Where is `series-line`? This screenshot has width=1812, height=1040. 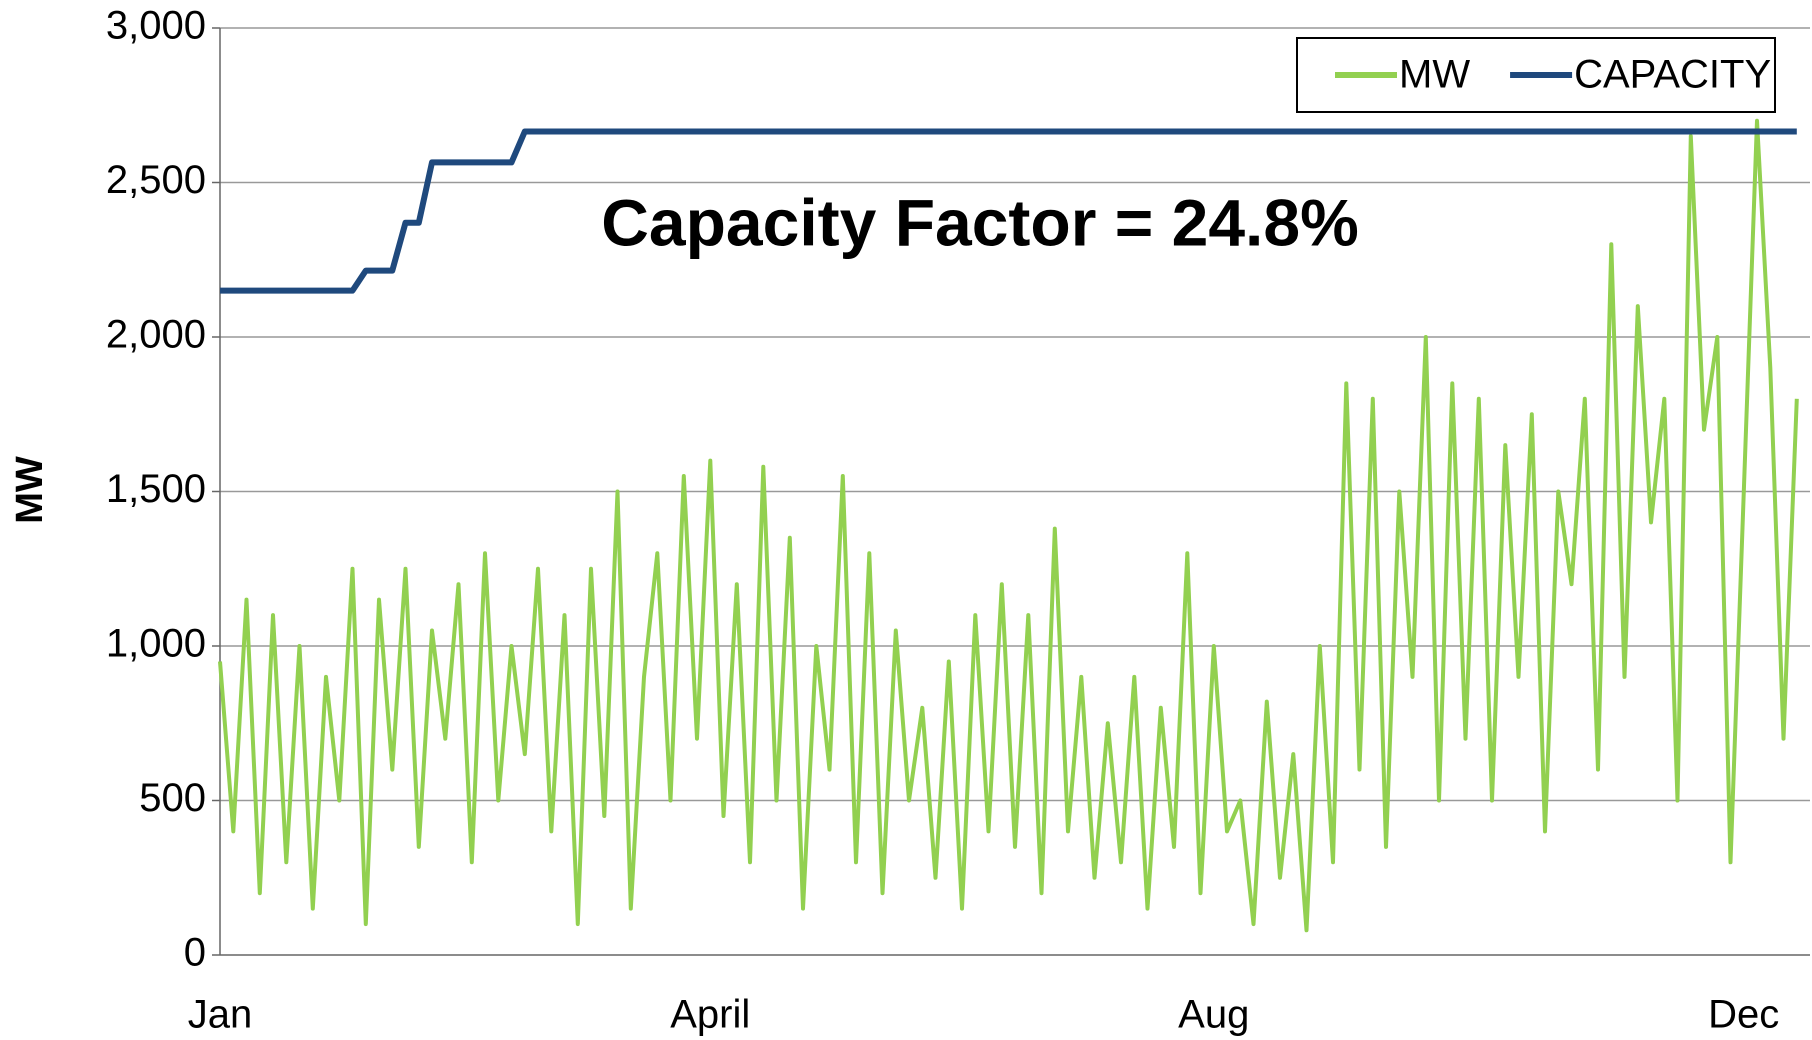
series-line is located at coordinates (1008, 211).